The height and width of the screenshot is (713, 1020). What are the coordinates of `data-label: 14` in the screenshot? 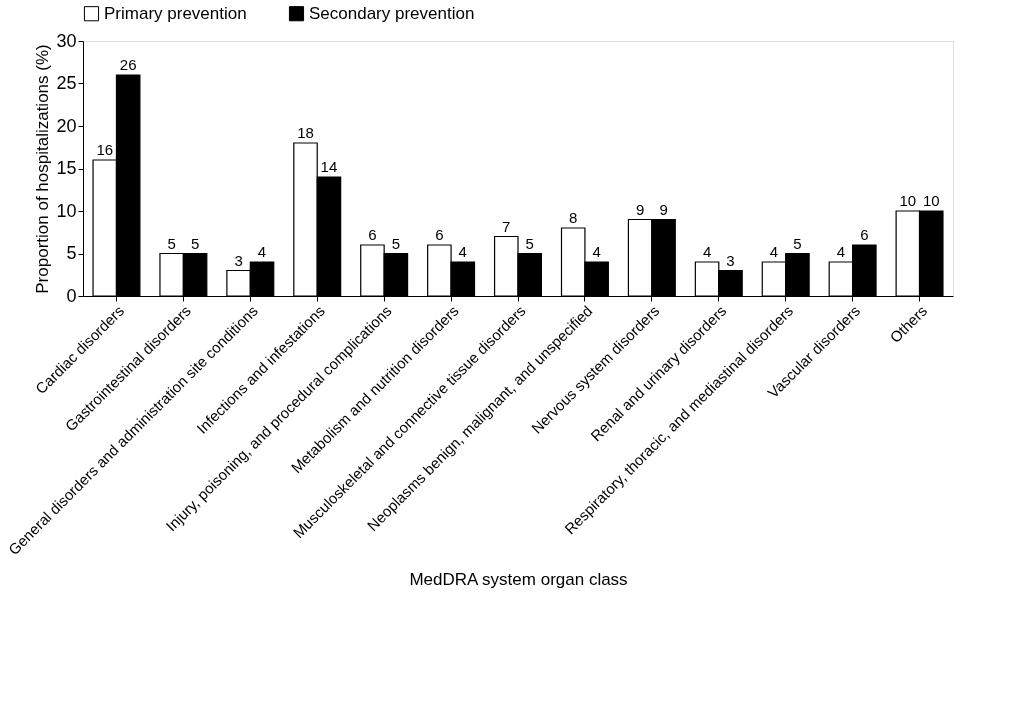 It's located at (329, 166).